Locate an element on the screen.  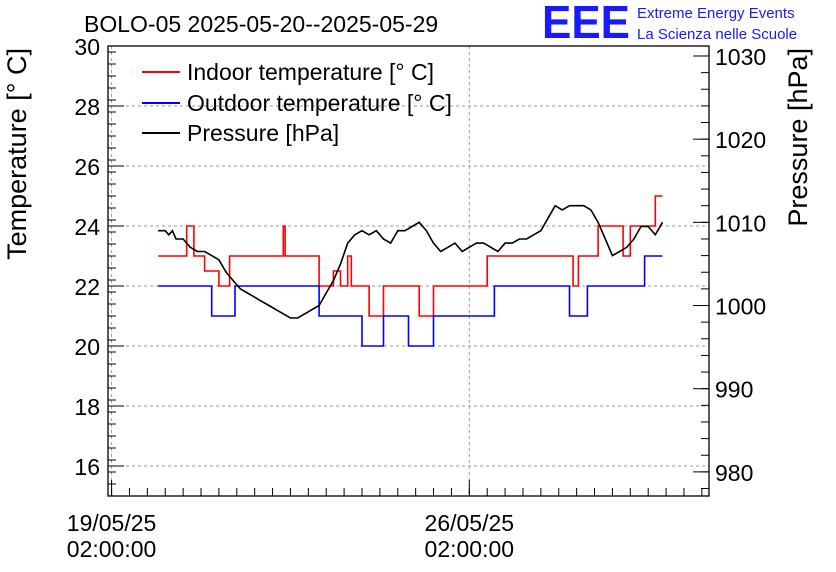
right-tick-label: 990 is located at coordinates (734, 390).